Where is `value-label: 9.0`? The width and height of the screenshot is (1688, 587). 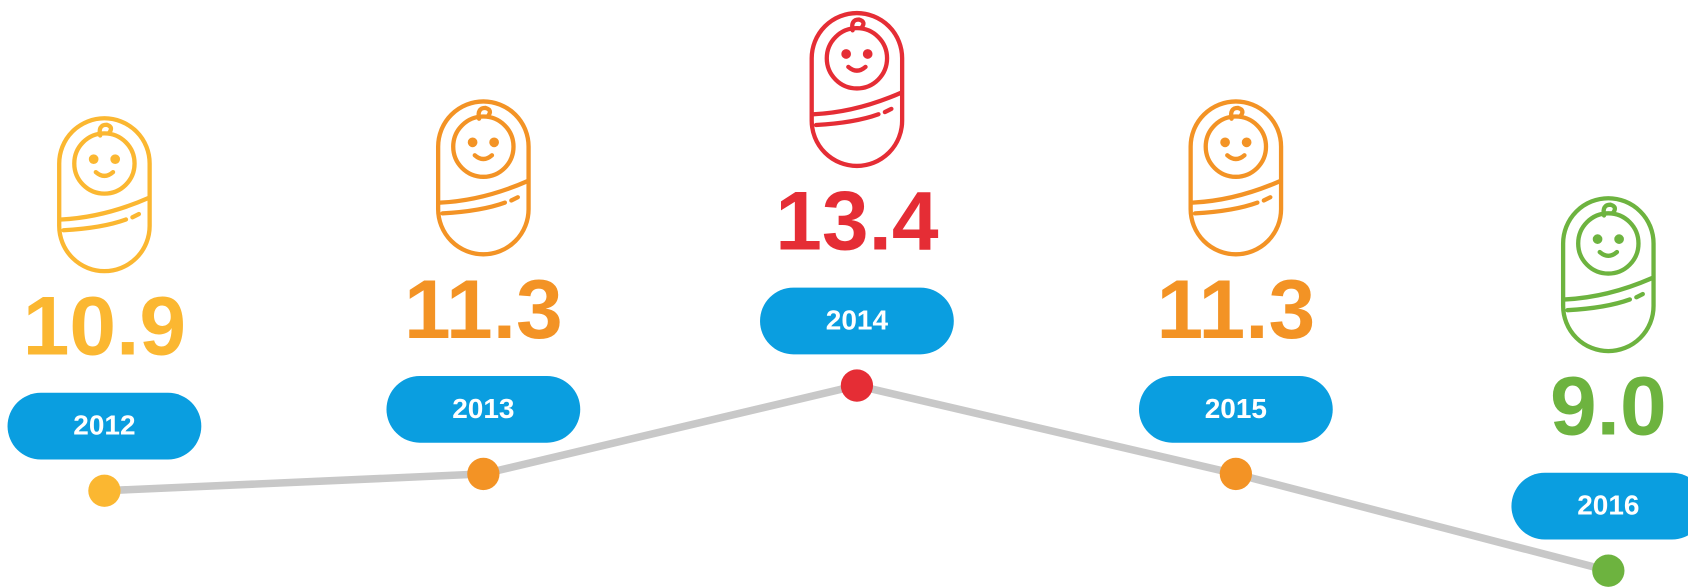 value-label: 9.0 is located at coordinates (1608, 406).